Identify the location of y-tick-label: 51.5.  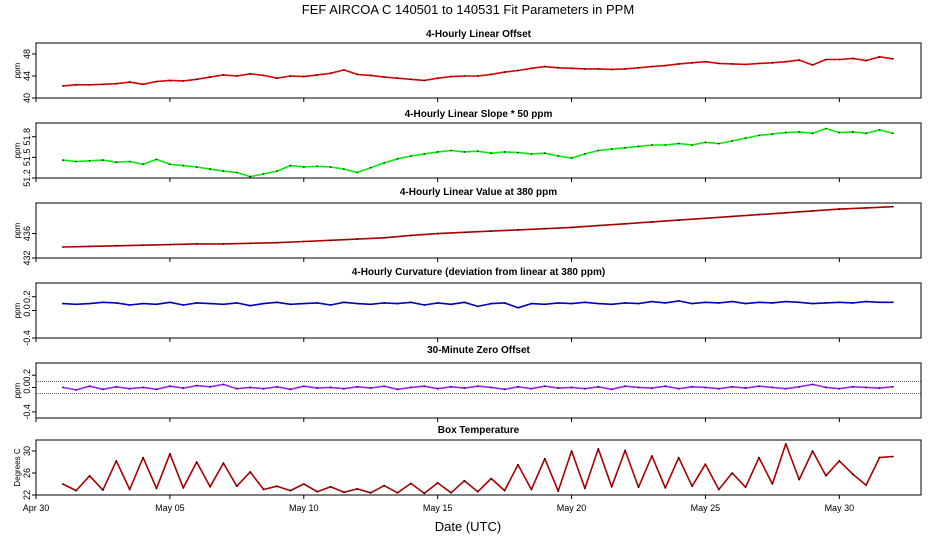
(27, 158).